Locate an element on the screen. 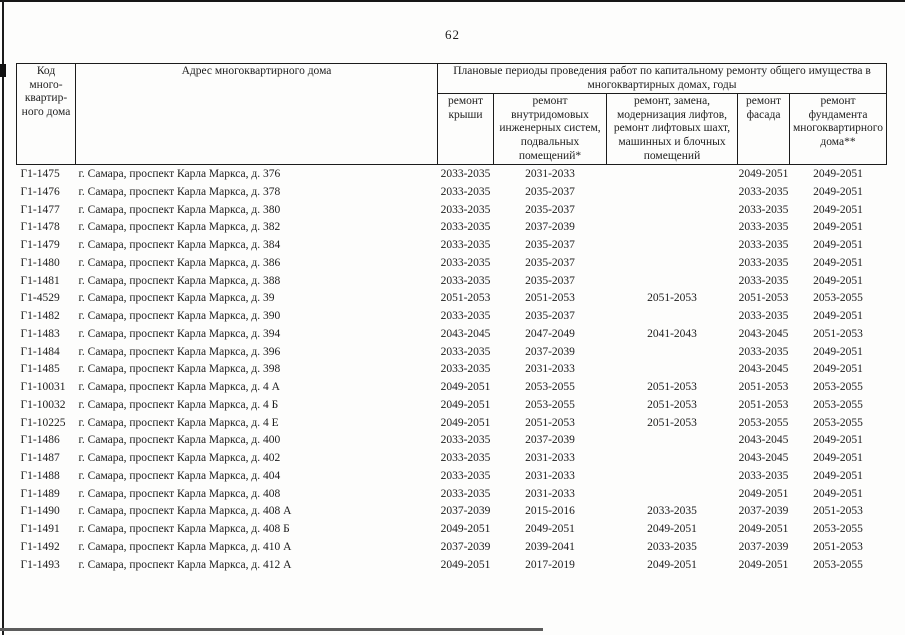 The image size is (905, 635). cell-building-code: Г1-10031 is located at coordinates (43, 387).